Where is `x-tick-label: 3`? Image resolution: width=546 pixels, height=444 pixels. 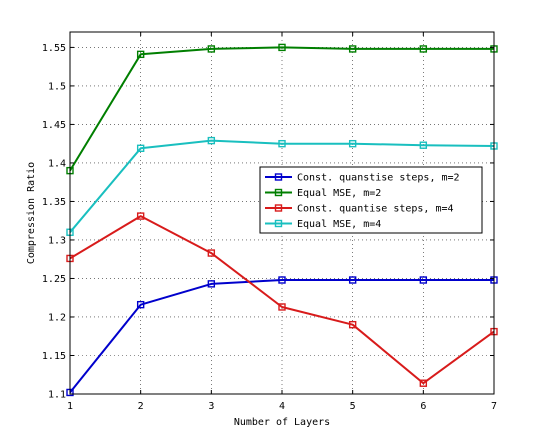
x-tick-label: 3 is located at coordinates (211, 406).